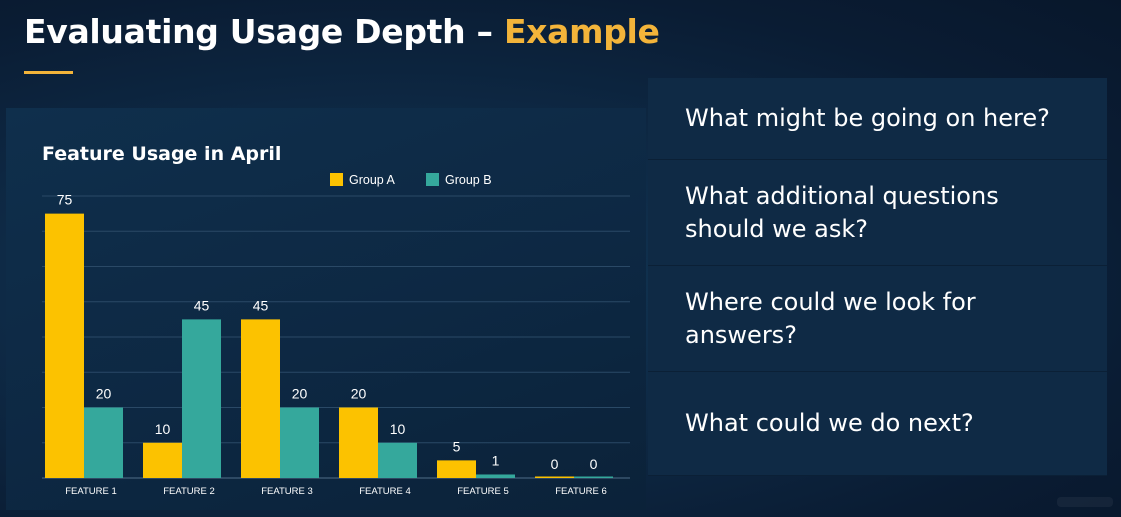 The image size is (1121, 517). Describe the element at coordinates (287, 491) in the screenshot. I see `x-tick-label: FEATURE 3` at that location.